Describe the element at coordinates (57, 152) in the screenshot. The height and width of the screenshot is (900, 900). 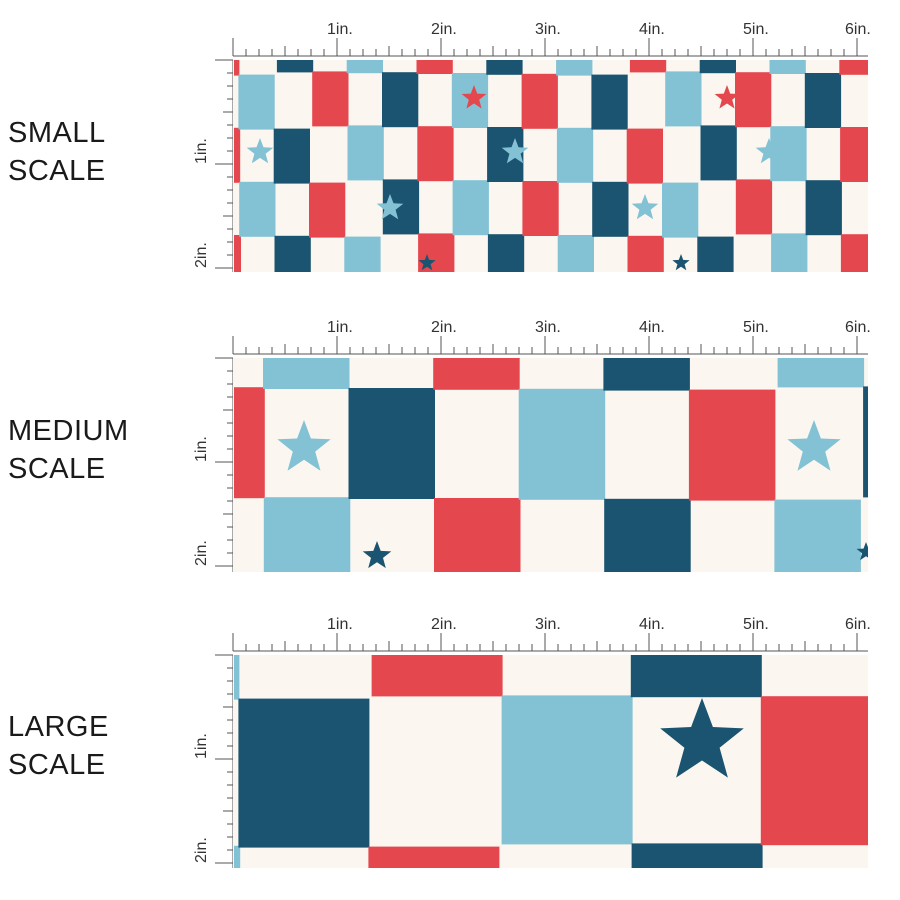
I see `small-scale-label: SMALL SCALE` at that location.